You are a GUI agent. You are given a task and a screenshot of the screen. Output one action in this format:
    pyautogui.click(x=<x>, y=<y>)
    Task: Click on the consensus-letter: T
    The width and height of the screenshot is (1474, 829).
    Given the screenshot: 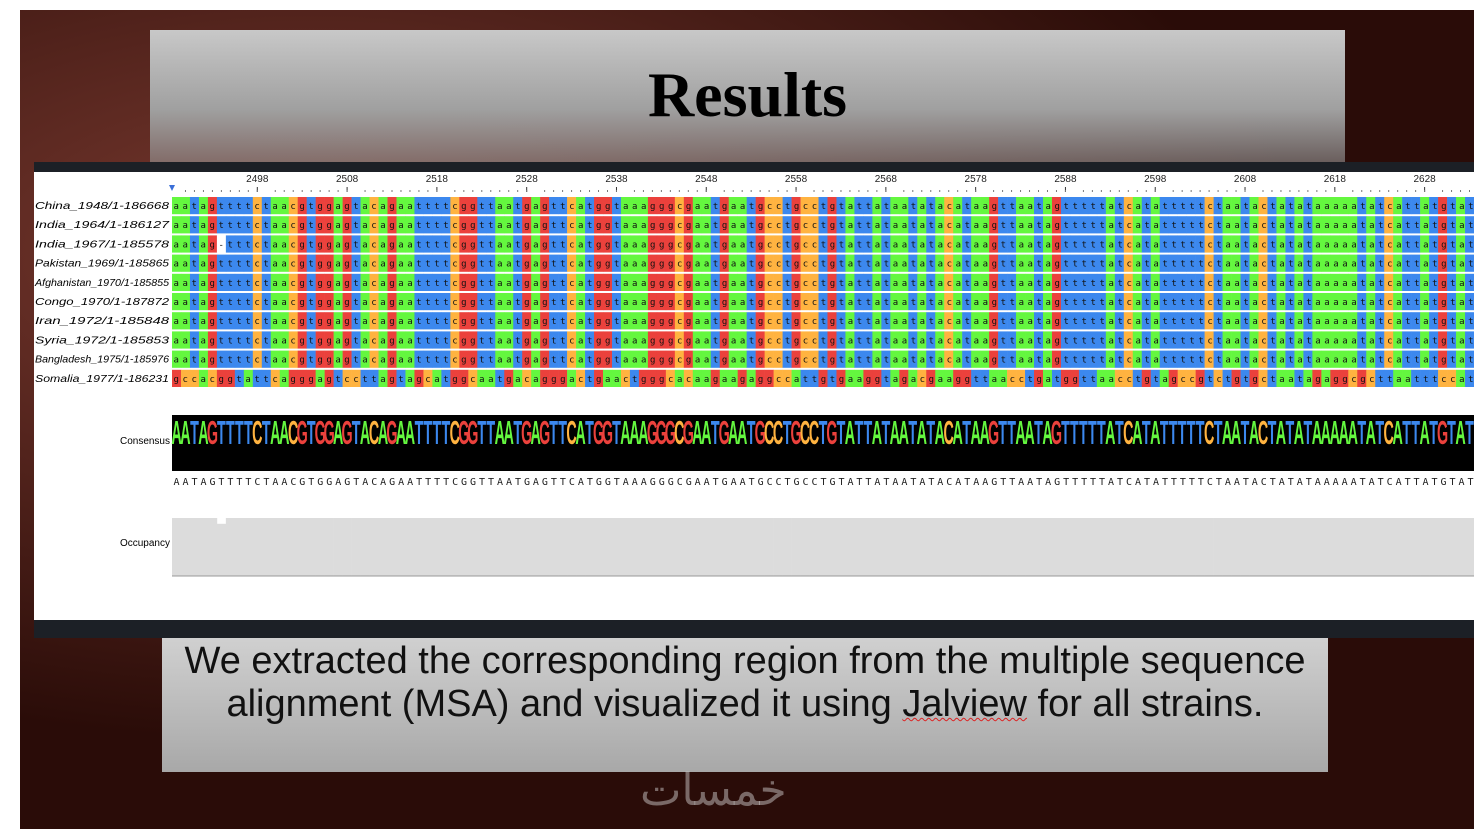 What is the action you would take?
    pyautogui.click(x=823, y=433)
    